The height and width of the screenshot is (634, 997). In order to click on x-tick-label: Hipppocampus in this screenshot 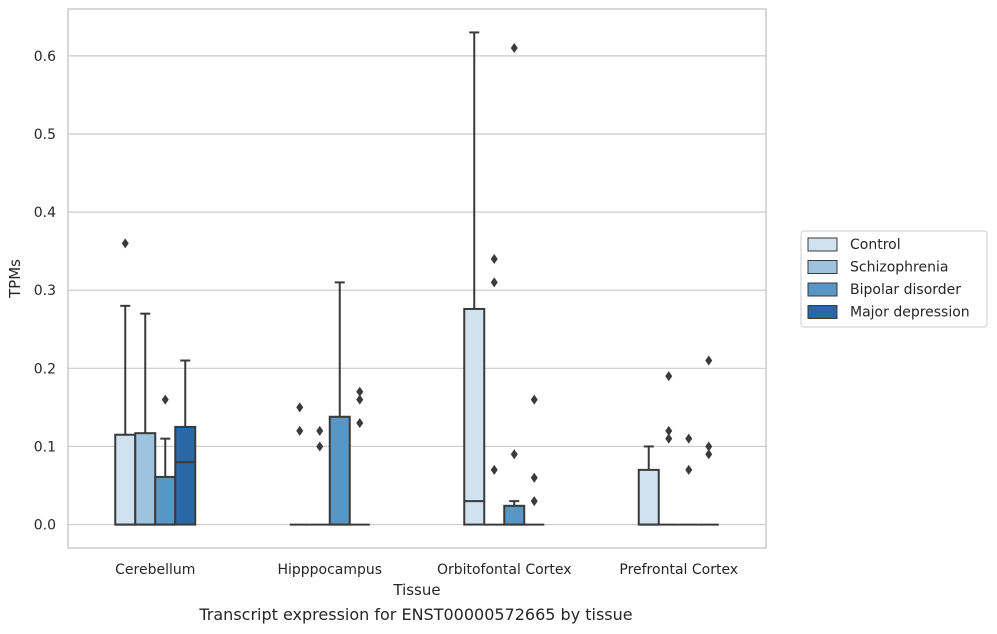, I will do `click(329, 570)`.